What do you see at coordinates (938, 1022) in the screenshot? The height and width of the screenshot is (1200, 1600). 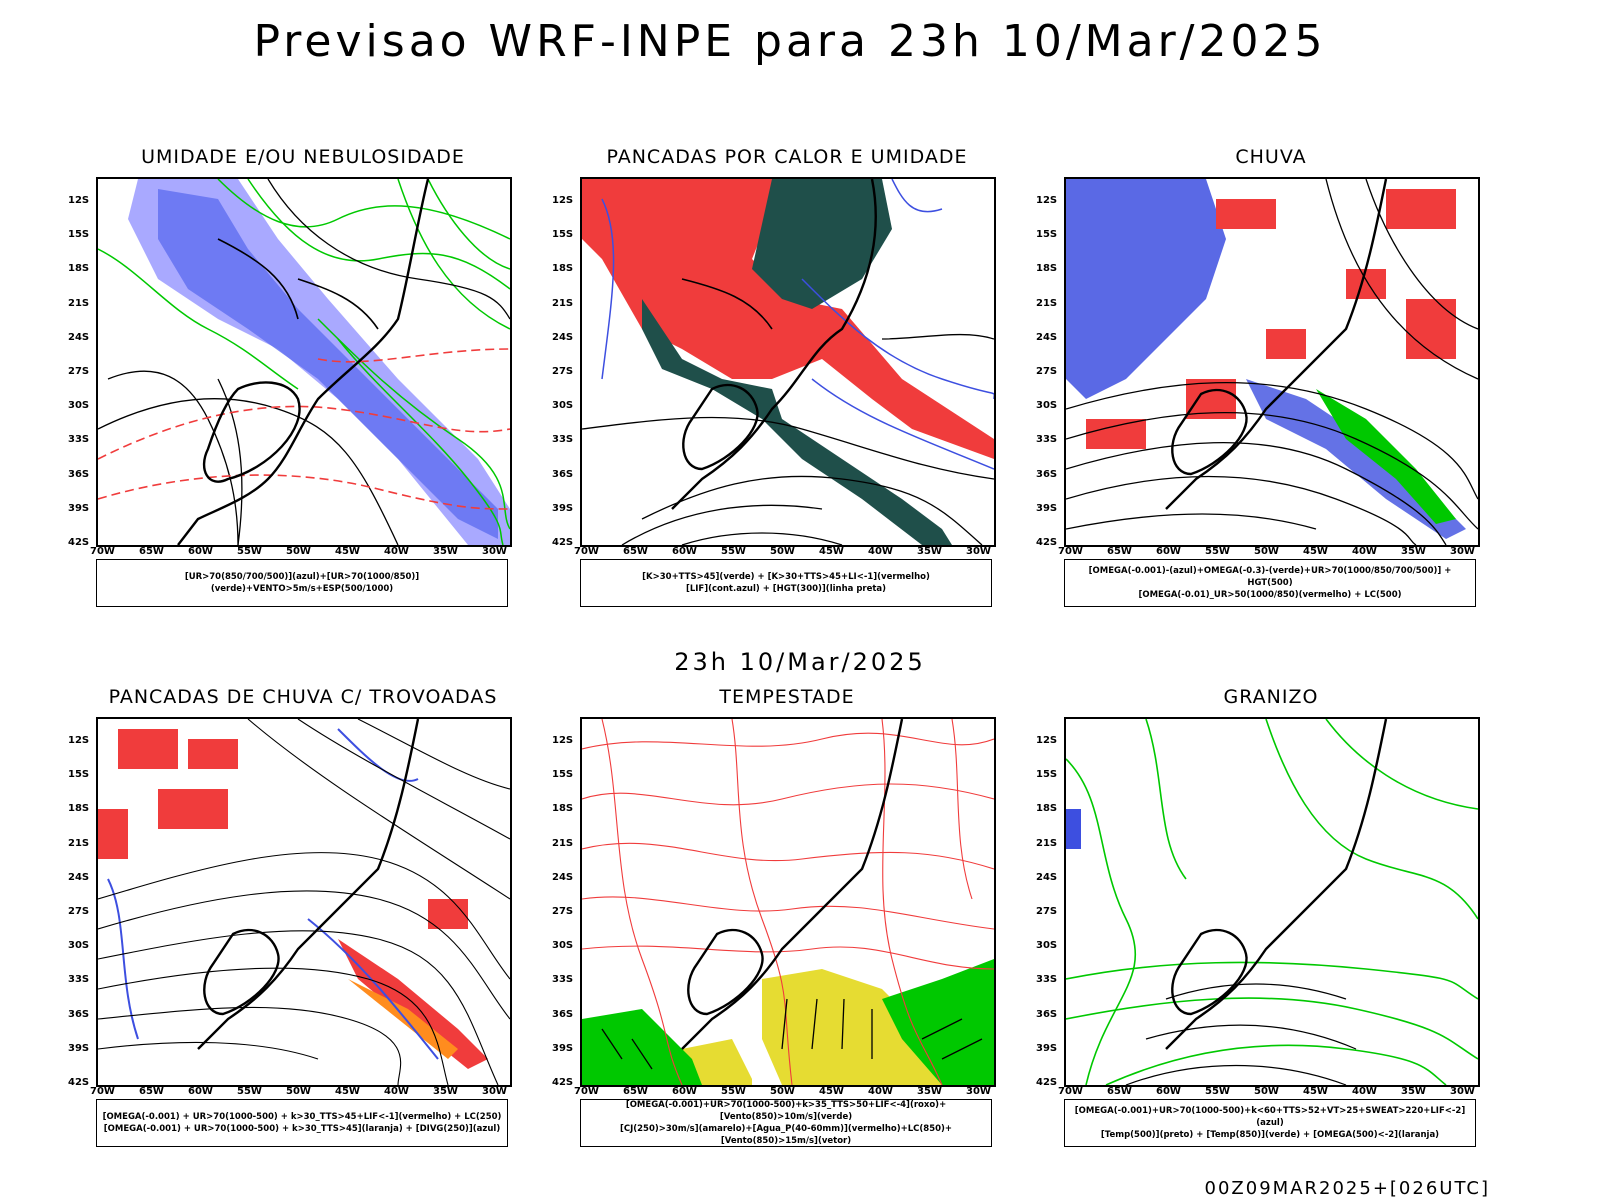 I see `wind-green-area-east` at bounding box center [938, 1022].